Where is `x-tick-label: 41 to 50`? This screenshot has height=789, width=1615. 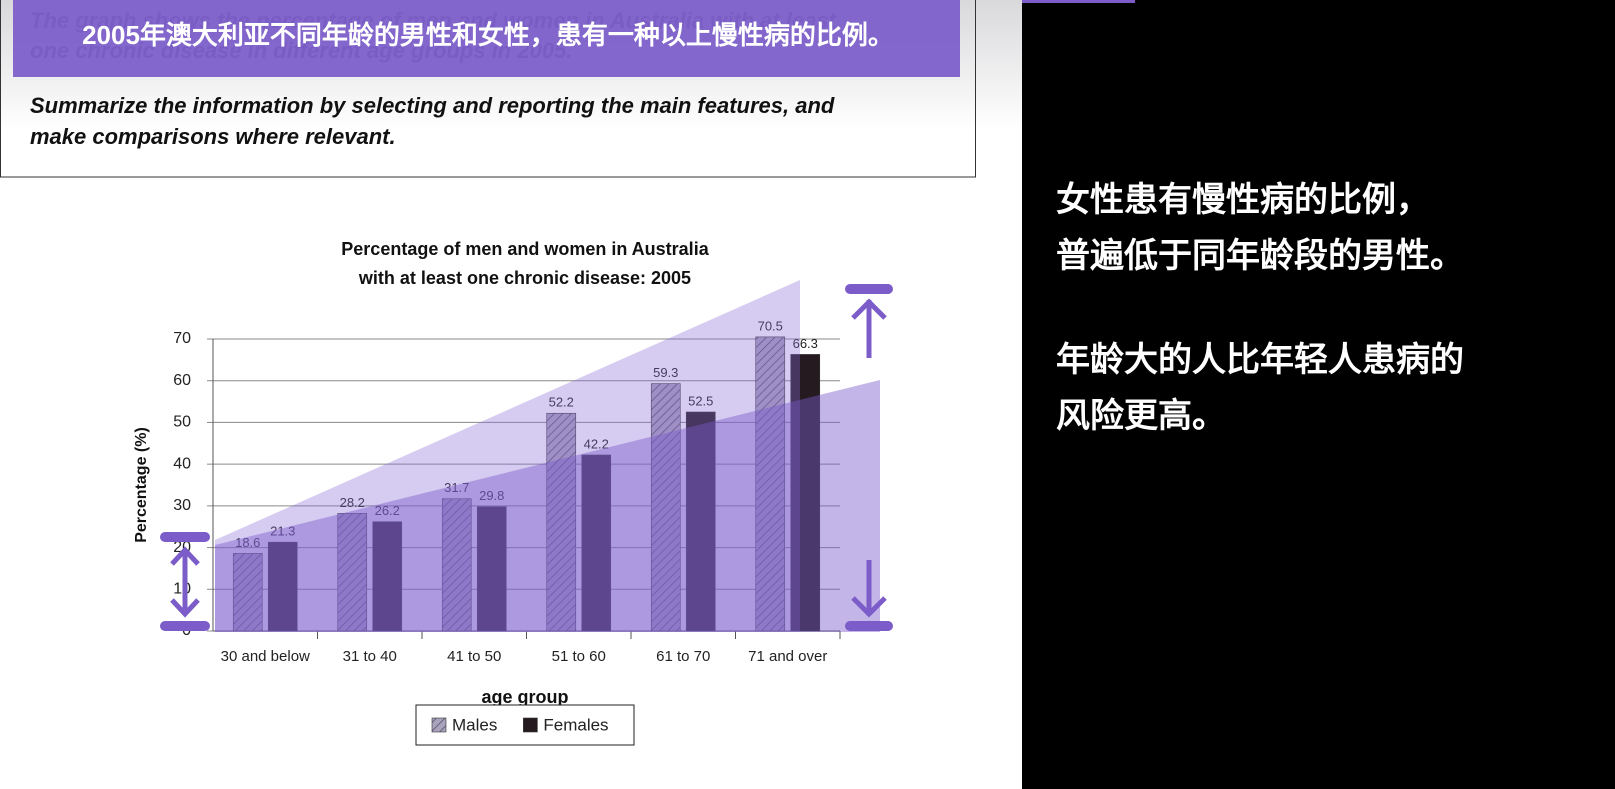 x-tick-label: 41 to 50 is located at coordinates (474, 656).